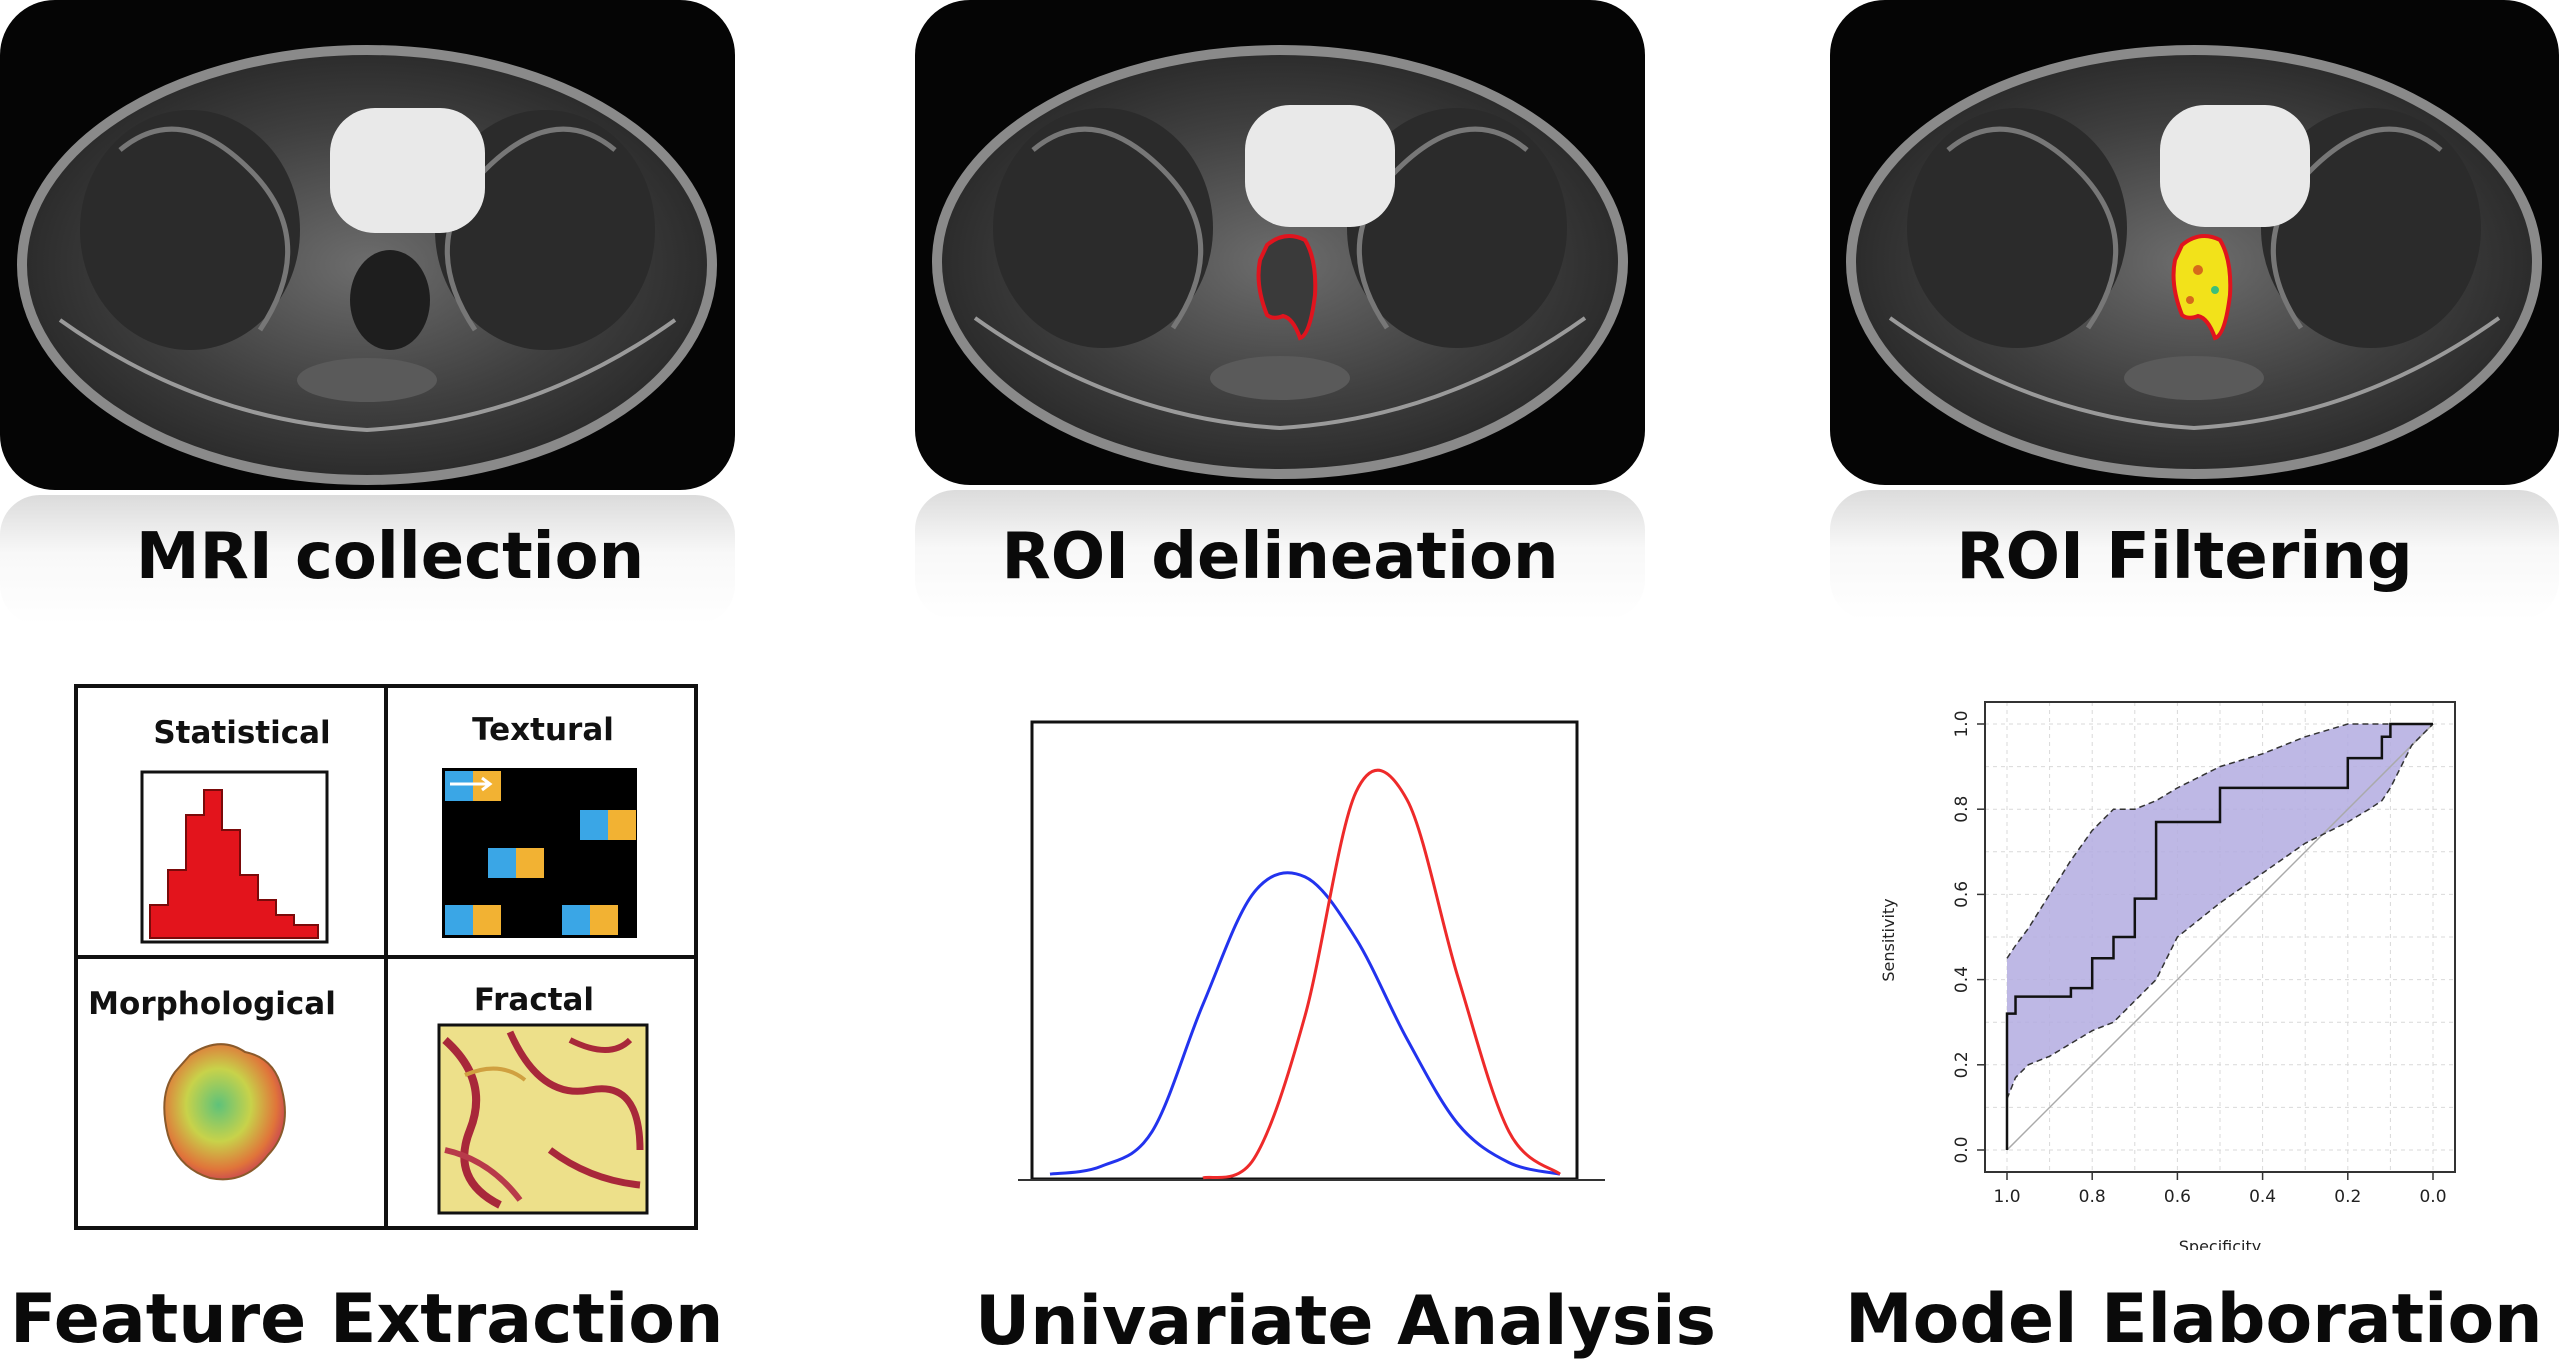  I want to click on univariate-analysis-panel: Univariate Analysis, so click(1345, 1030).